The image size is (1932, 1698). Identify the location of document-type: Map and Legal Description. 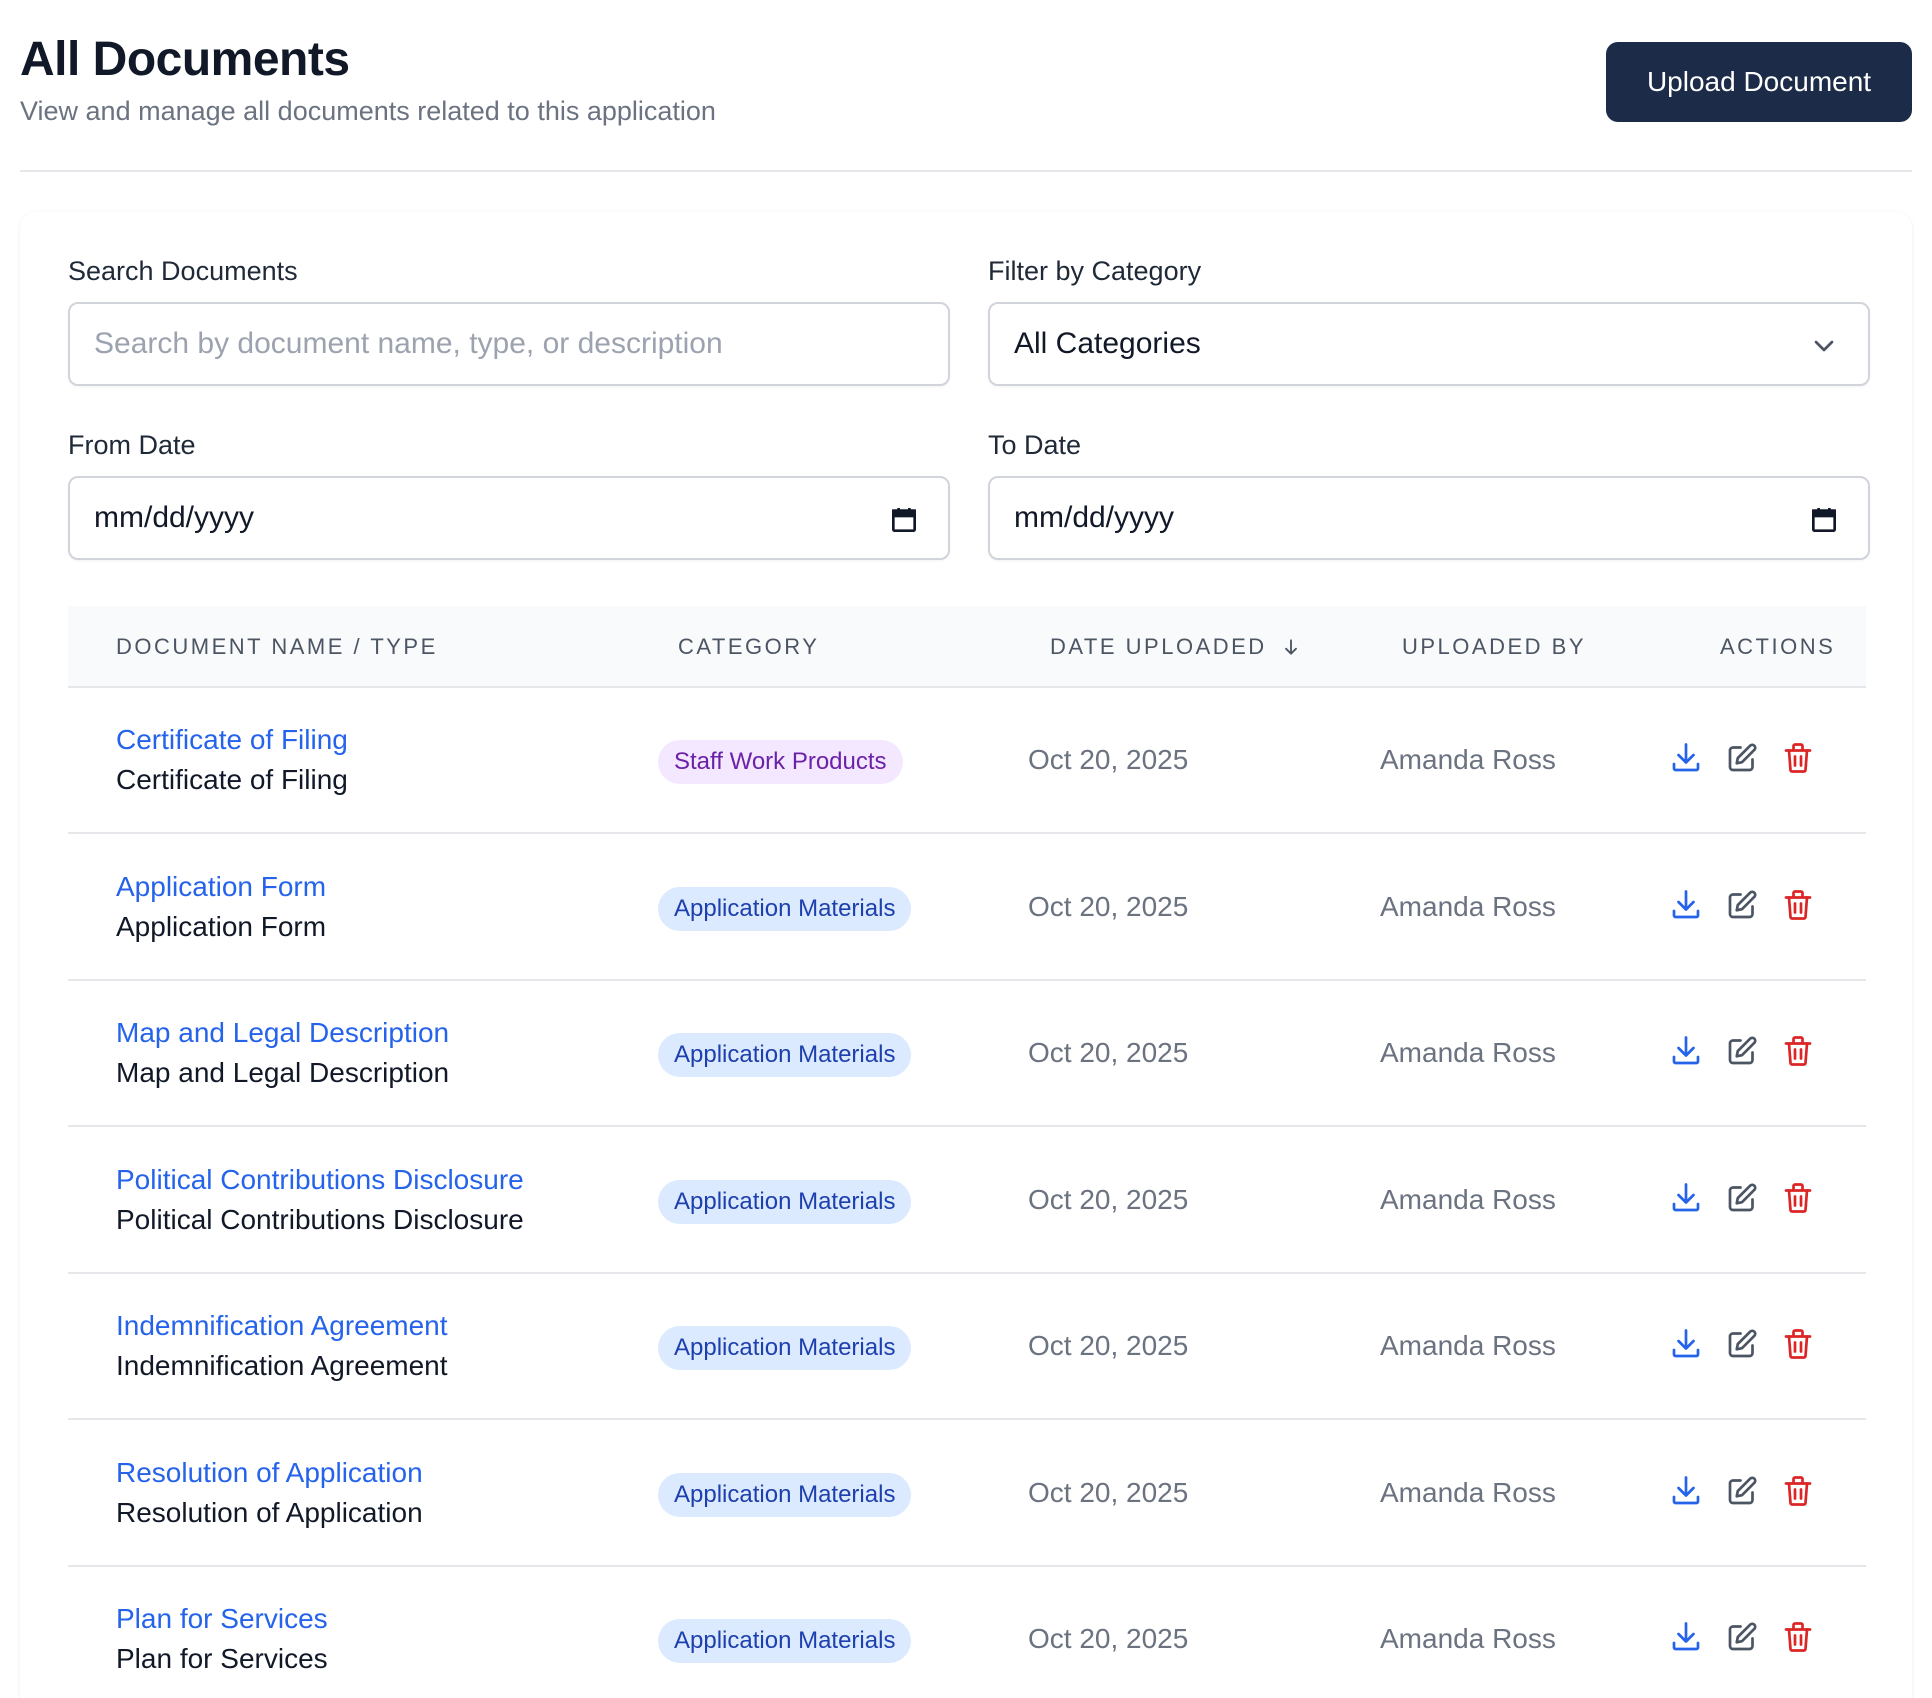
(283, 1072).